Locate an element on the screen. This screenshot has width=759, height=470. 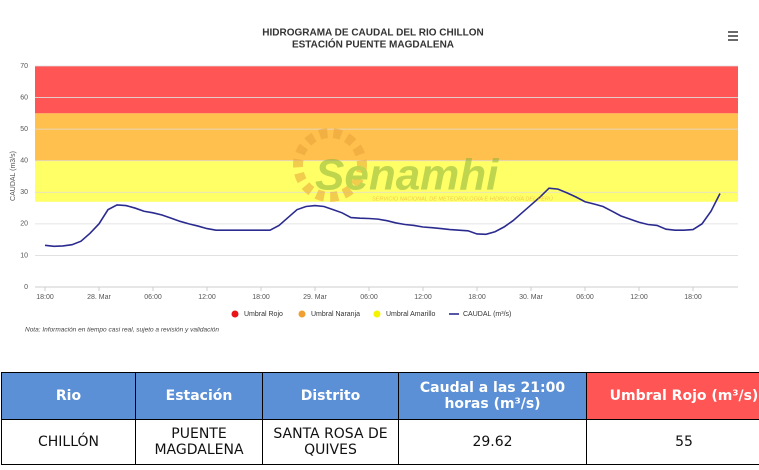
y-tick-label: 40 is located at coordinates (24, 161).